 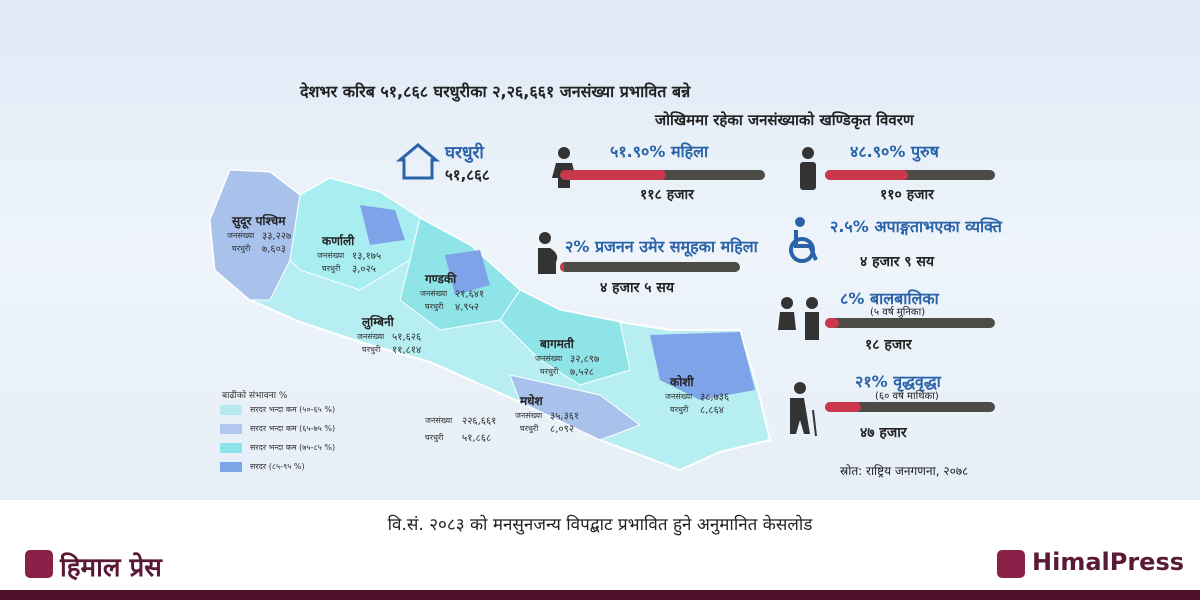 I want to click on household-label: घरधुरी, so click(x=464, y=153).